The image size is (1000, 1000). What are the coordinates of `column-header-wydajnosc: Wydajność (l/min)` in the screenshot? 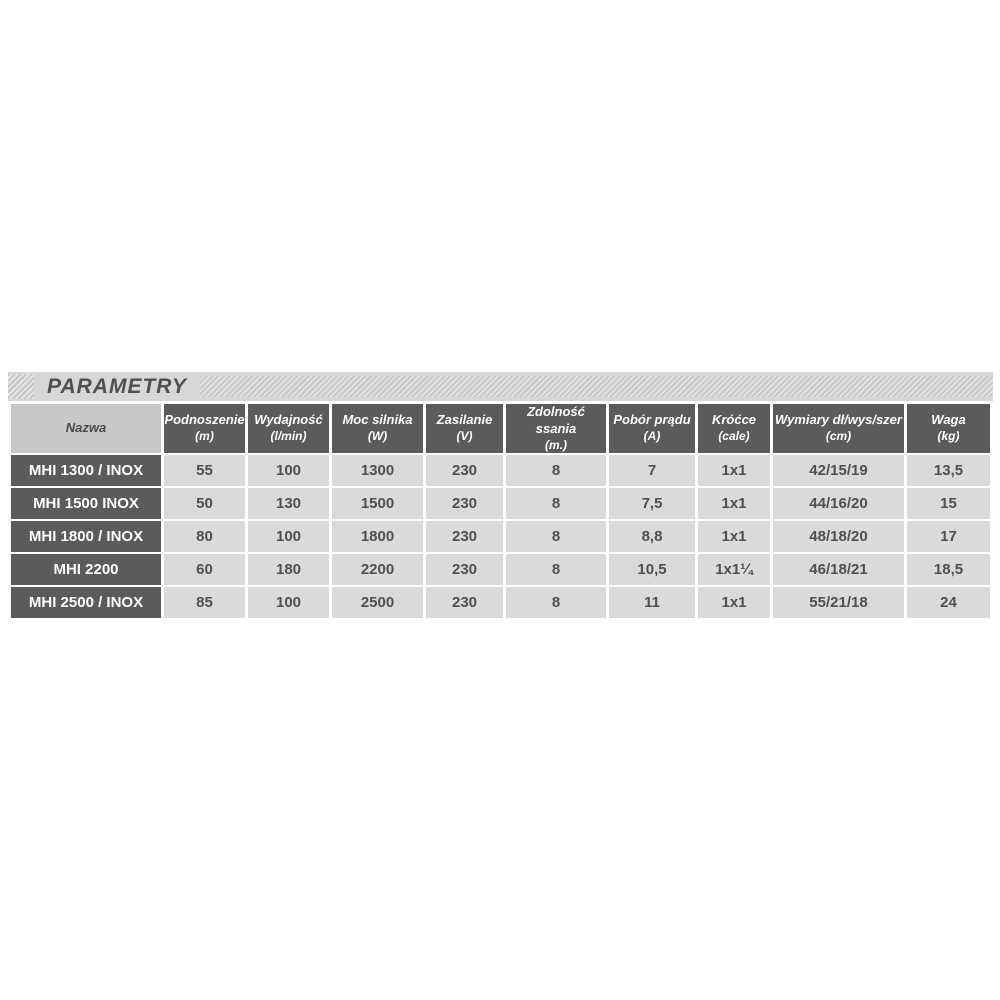 It's located at (288, 429).